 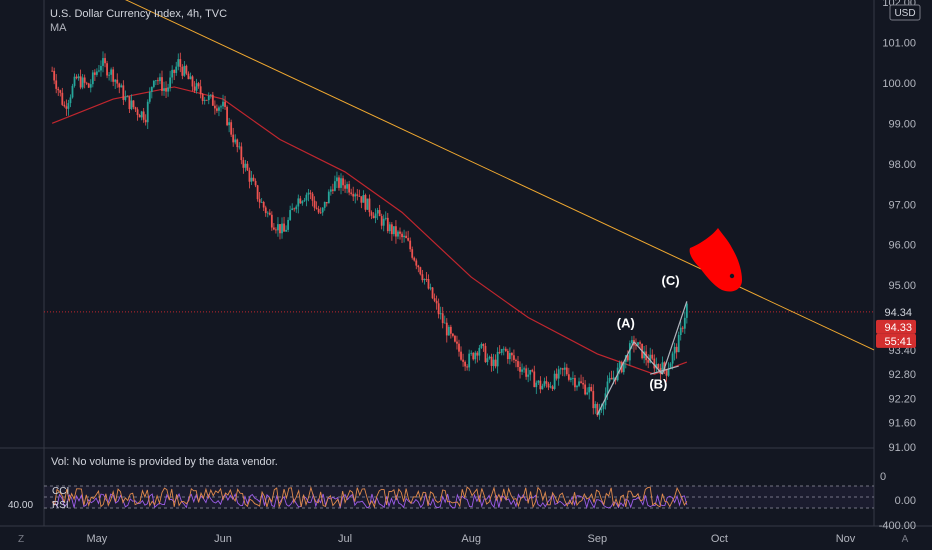 I want to click on time-tick: Jul, so click(x=345, y=539).